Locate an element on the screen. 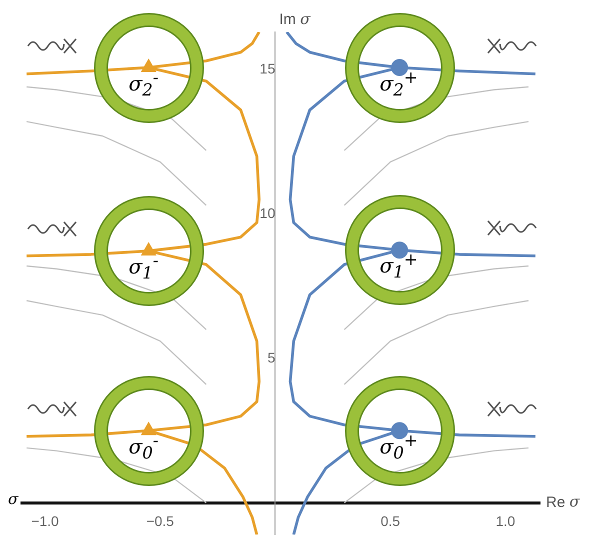  x-tick-label: −1.0 is located at coordinates (45, 521).